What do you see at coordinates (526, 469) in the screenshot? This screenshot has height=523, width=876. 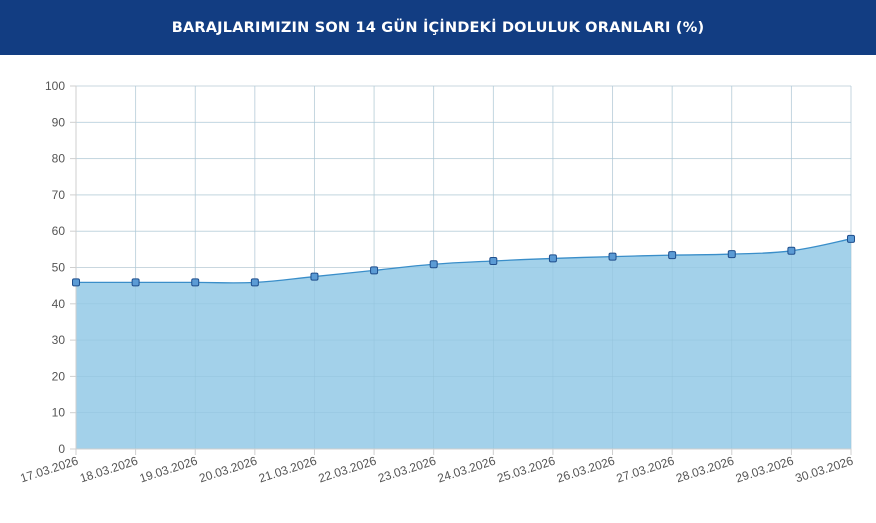 I see `x-tick-label: 25.03.2026` at bounding box center [526, 469].